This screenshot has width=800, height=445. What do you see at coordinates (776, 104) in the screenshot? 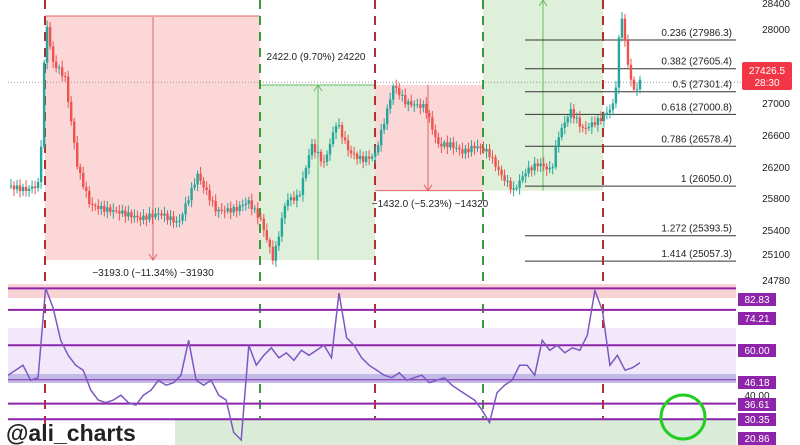
I see `y-tick-label: 27000` at bounding box center [776, 104].